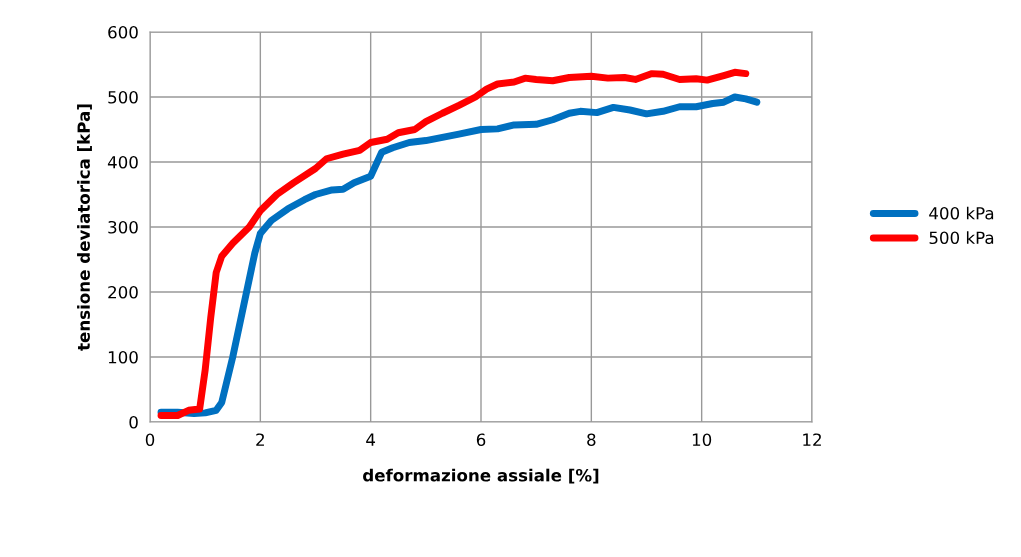 The width and height of the screenshot is (1021, 557). Describe the element at coordinates (150, 440) in the screenshot. I see `x-tick-label: 0` at that location.